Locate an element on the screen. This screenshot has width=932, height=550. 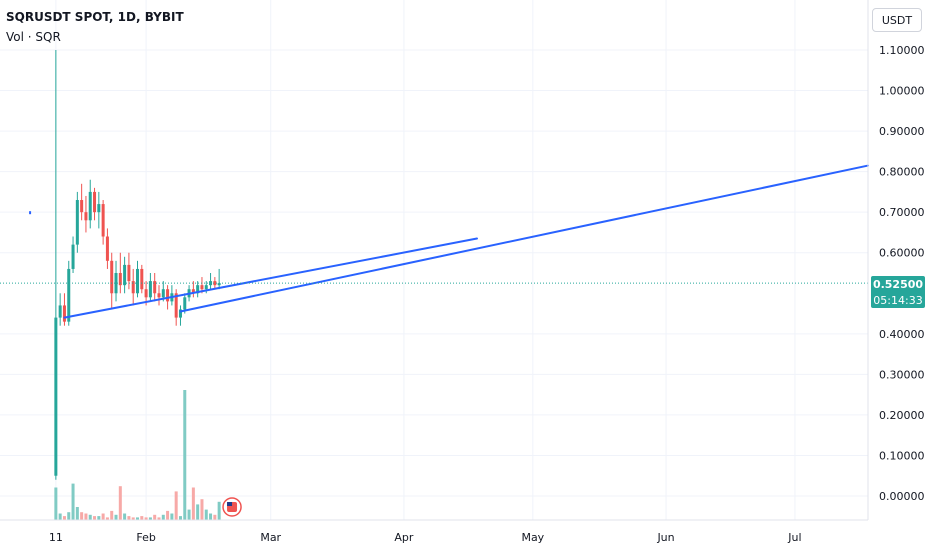
x-tick-label: May is located at coordinates (532, 537).